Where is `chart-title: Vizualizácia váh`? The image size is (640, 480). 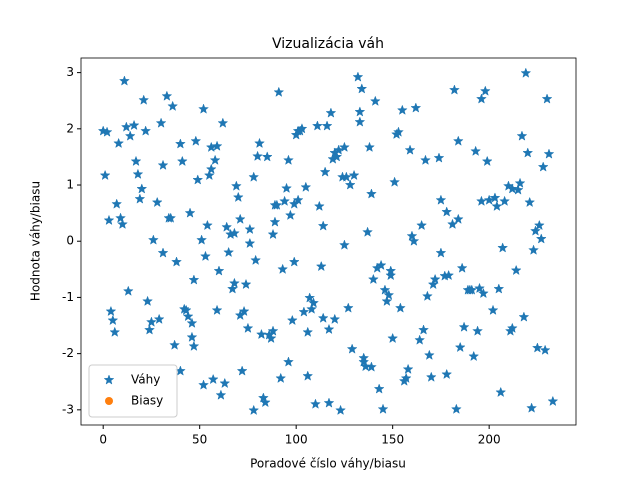 chart-title: Vizualizácia váh is located at coordinates (328, 44).